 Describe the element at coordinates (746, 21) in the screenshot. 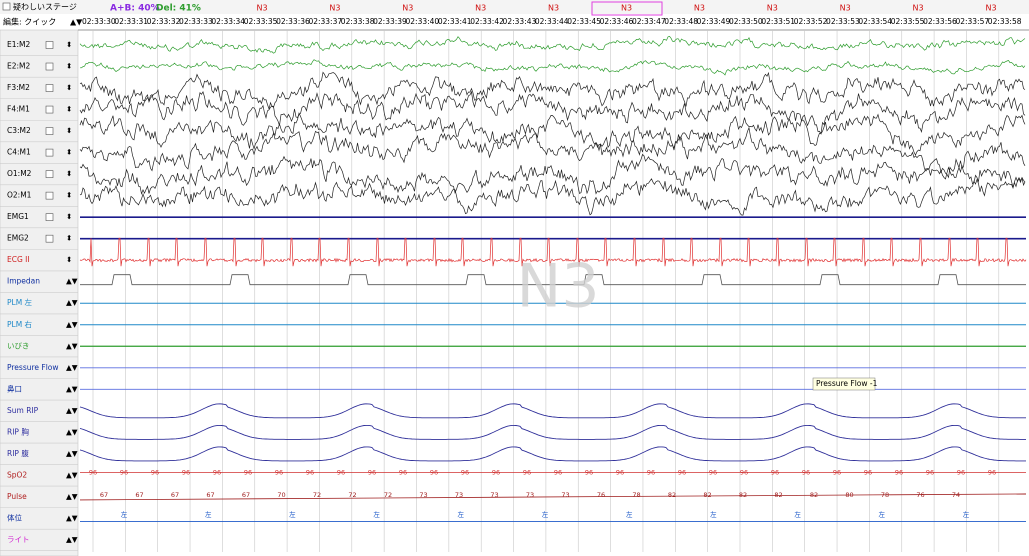

I see `time-label: 02:33:50` at that location.